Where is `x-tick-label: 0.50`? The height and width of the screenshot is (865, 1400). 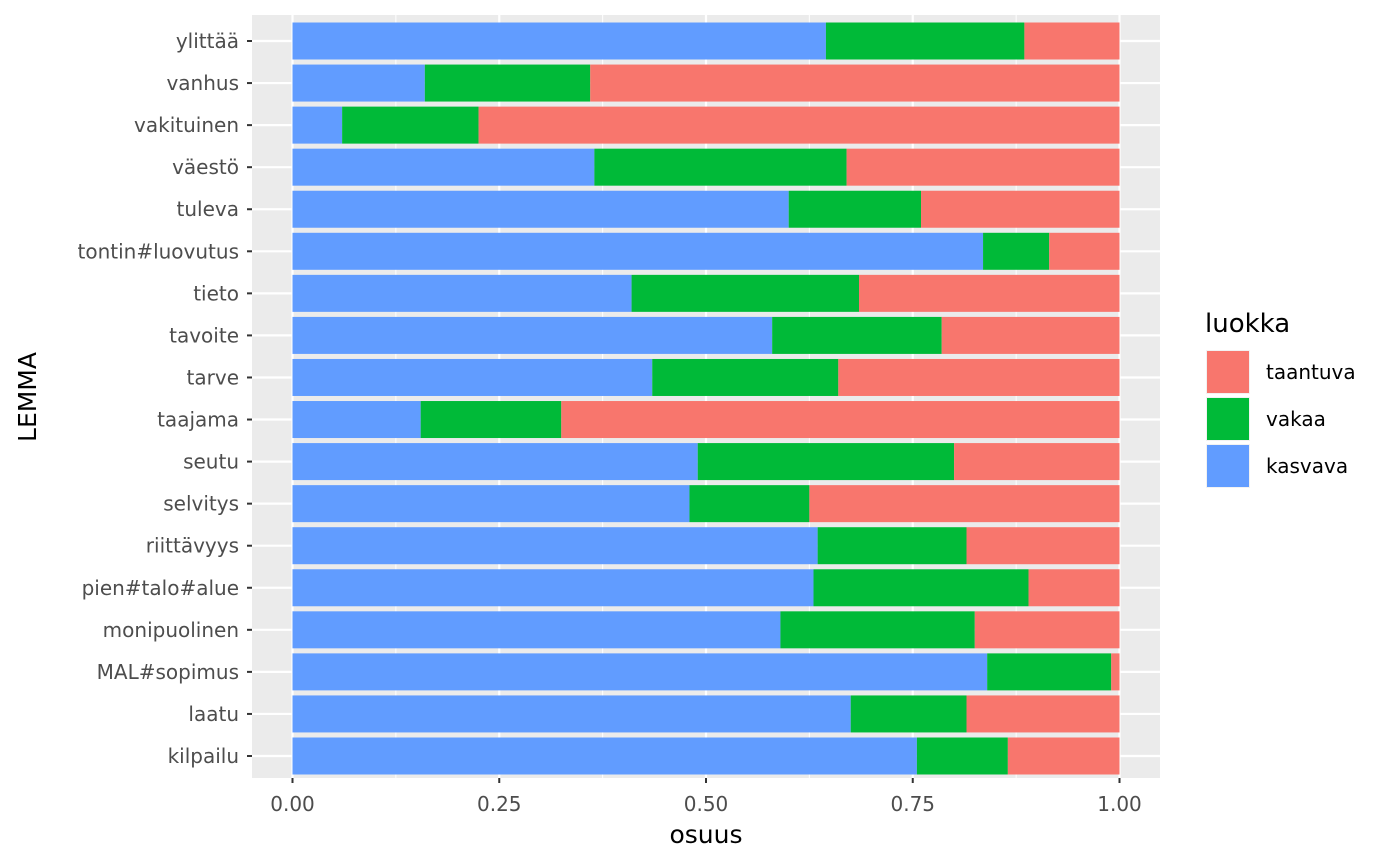 x-tick-label: 0.50 is located at coordinates (706, 804).